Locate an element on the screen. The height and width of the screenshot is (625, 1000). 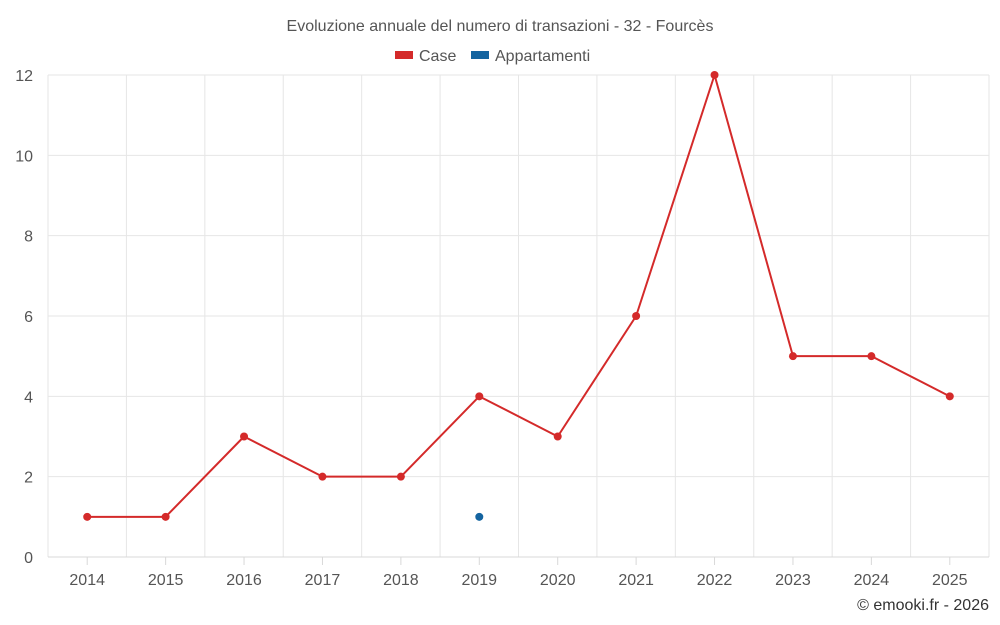
legend-swatch-case is located at coordinates (404, 55).